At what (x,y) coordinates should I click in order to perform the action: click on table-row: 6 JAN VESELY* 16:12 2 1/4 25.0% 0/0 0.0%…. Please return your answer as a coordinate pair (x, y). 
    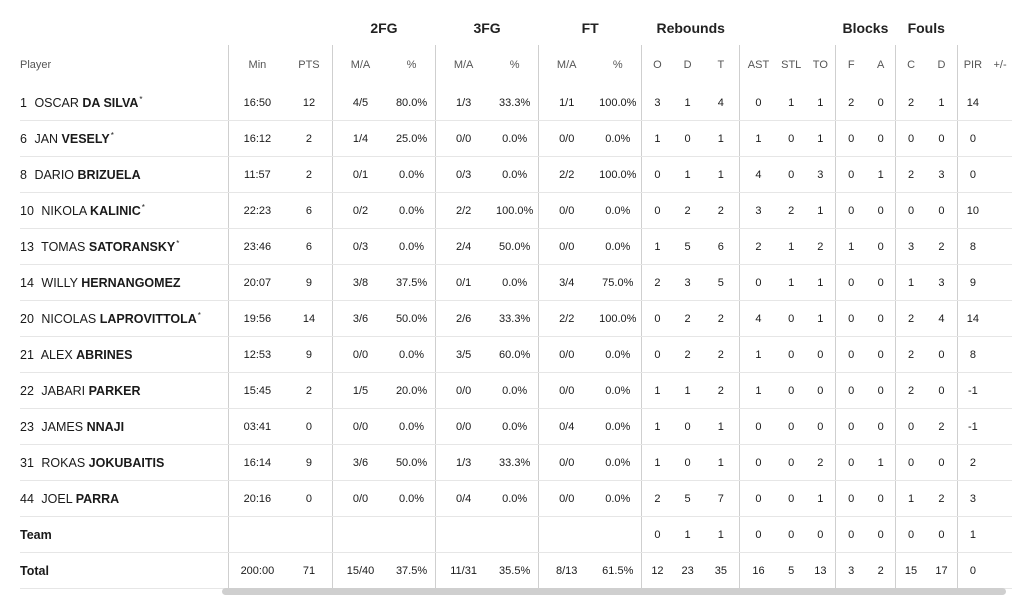
    Looking at the image, I should click on (516, 138).